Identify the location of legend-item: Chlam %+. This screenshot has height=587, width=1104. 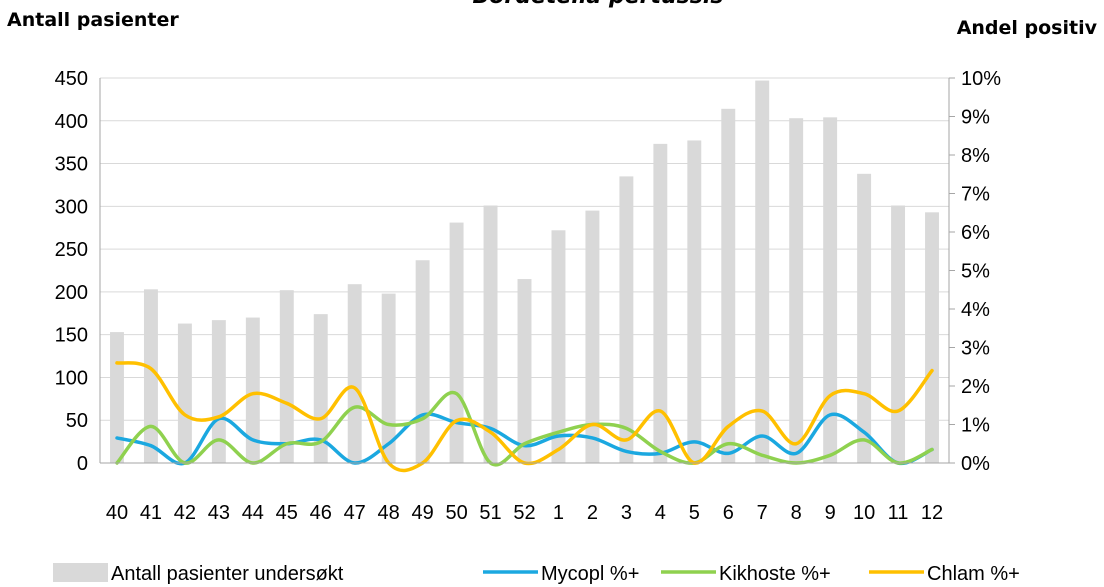
(944, 574).